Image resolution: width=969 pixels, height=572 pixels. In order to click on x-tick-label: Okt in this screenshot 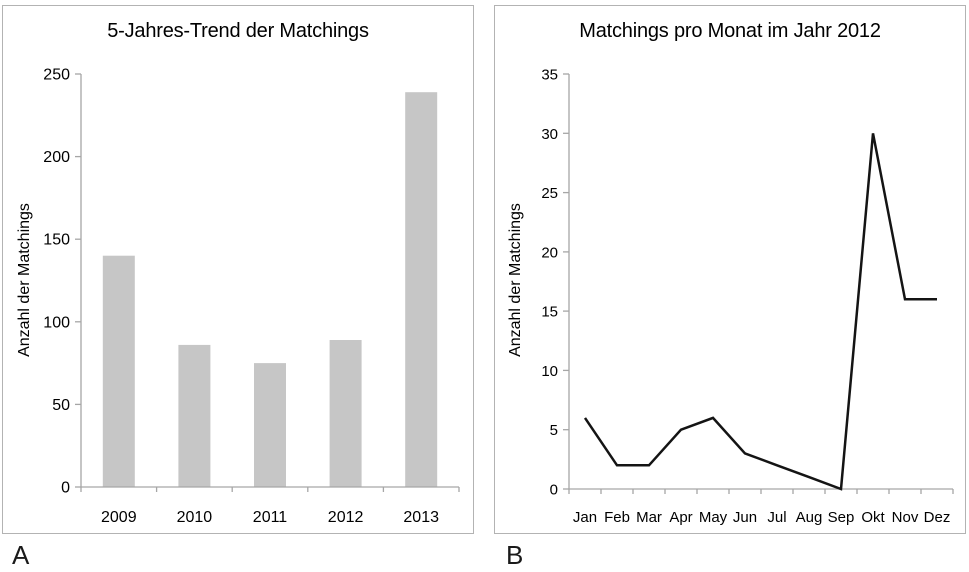, I will do `click(873, 517)`.